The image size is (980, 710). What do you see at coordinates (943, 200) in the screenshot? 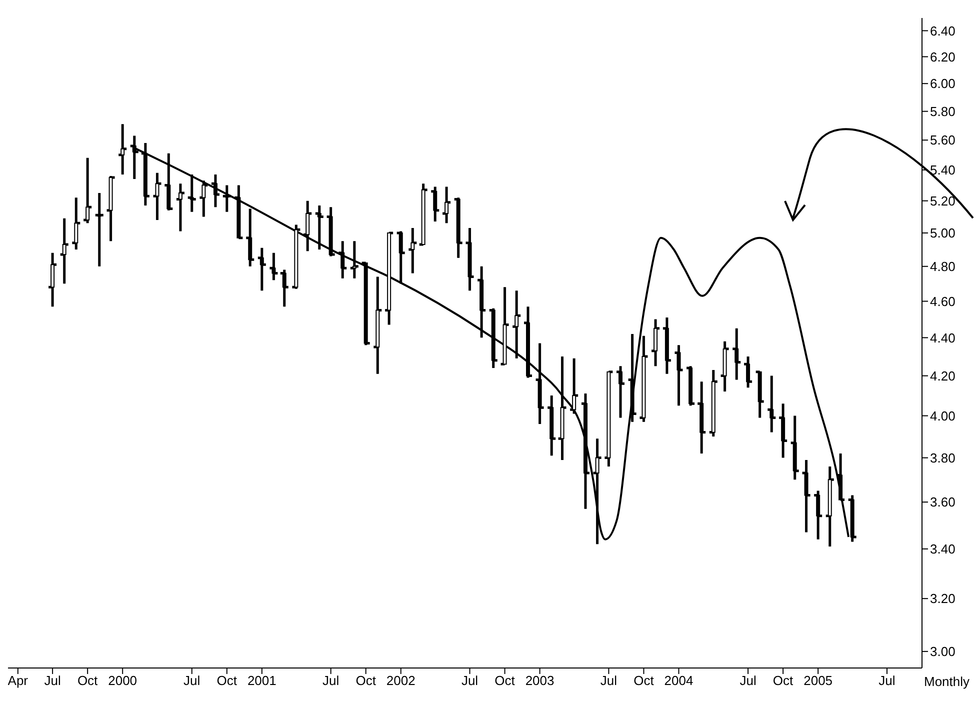
I see `y-tick-label: 5.20` at bounding box center [943, 200].